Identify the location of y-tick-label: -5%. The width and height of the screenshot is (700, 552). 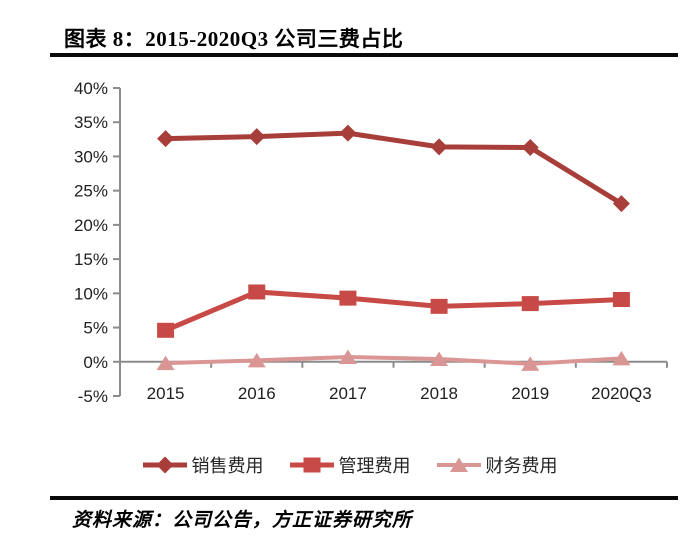
(93, 396).